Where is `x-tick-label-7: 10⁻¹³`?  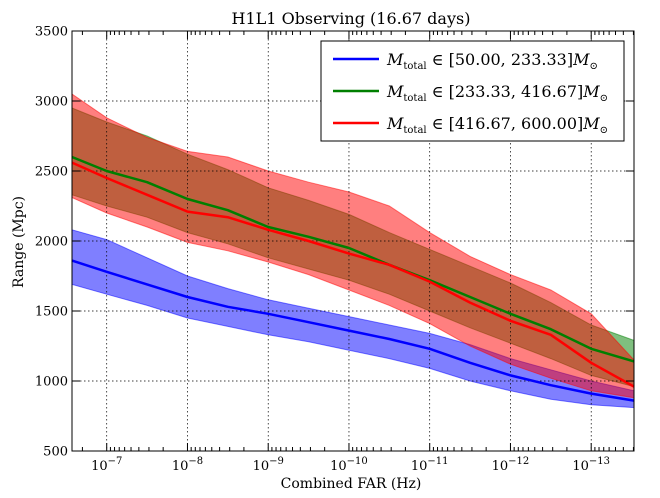
x-tick-label-7: 10⁻¹³ is located at coordinates (591, 465).